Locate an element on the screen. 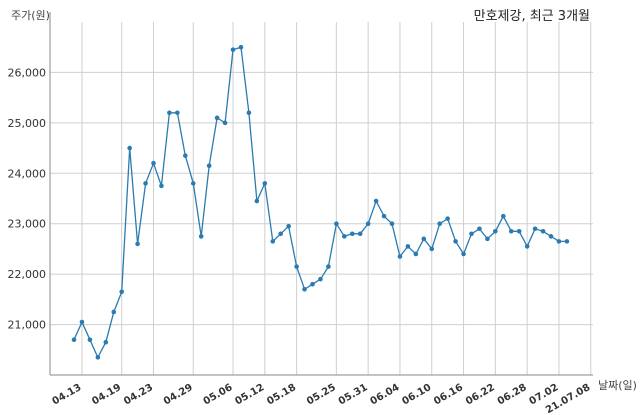  y-tick-label: 22,000 is located at coordinates (27, 274).